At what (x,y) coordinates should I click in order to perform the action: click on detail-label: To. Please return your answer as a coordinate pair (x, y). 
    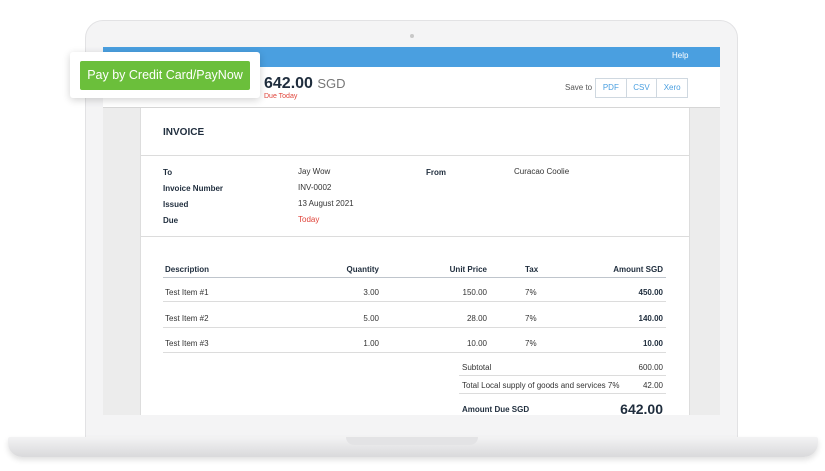
    Looking at the image, I should click on (168, 172).